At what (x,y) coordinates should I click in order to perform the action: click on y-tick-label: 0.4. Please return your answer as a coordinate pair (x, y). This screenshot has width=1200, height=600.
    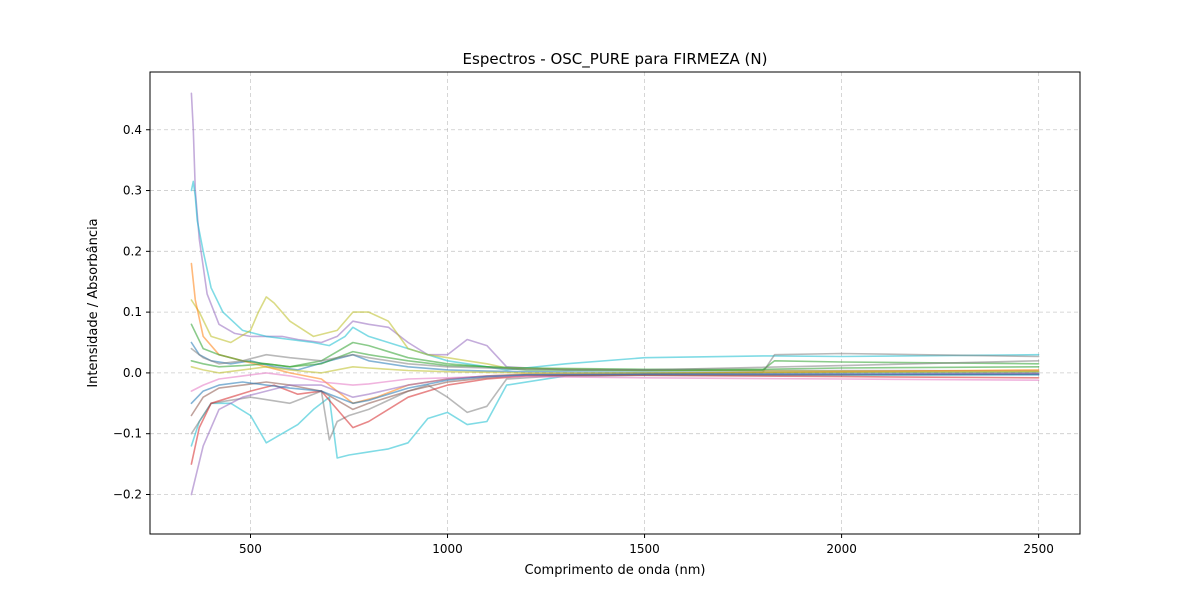
    Looking at the image, I should click on (132, 130).